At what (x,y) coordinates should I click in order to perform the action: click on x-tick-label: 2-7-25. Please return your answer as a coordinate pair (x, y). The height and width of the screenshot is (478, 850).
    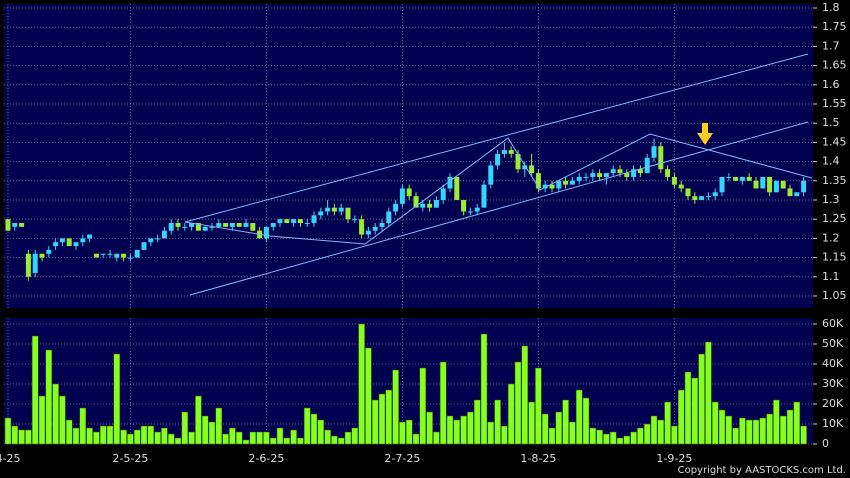
    Looking at the image, I should click on (402, 458).